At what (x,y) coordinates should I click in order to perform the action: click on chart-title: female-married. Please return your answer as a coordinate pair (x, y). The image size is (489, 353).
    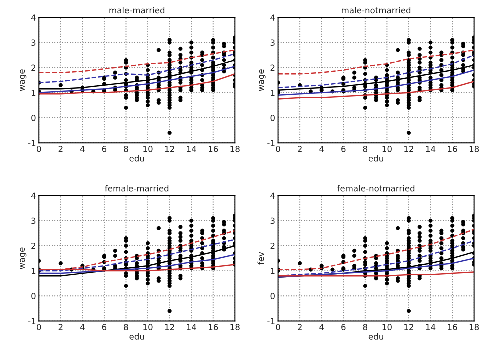
    Looking at the image, I should click on (137, 188).